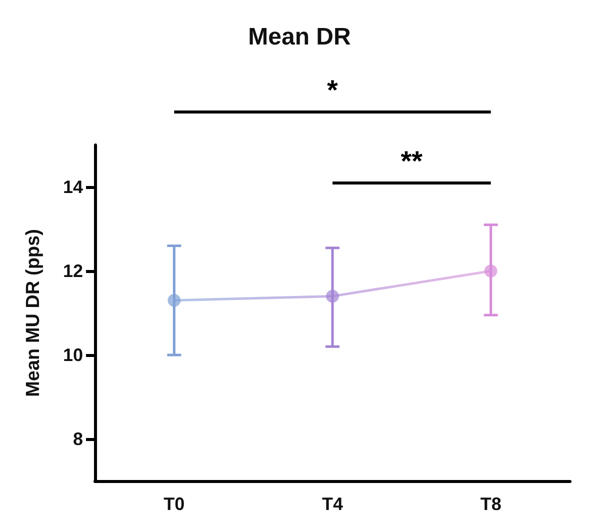 The width and height of the screenshot is (599, 525). What do you see at coordinates (72, 271) in the screenshot?
I see `y-tick-label: 12` at bounding box center [72, 271].